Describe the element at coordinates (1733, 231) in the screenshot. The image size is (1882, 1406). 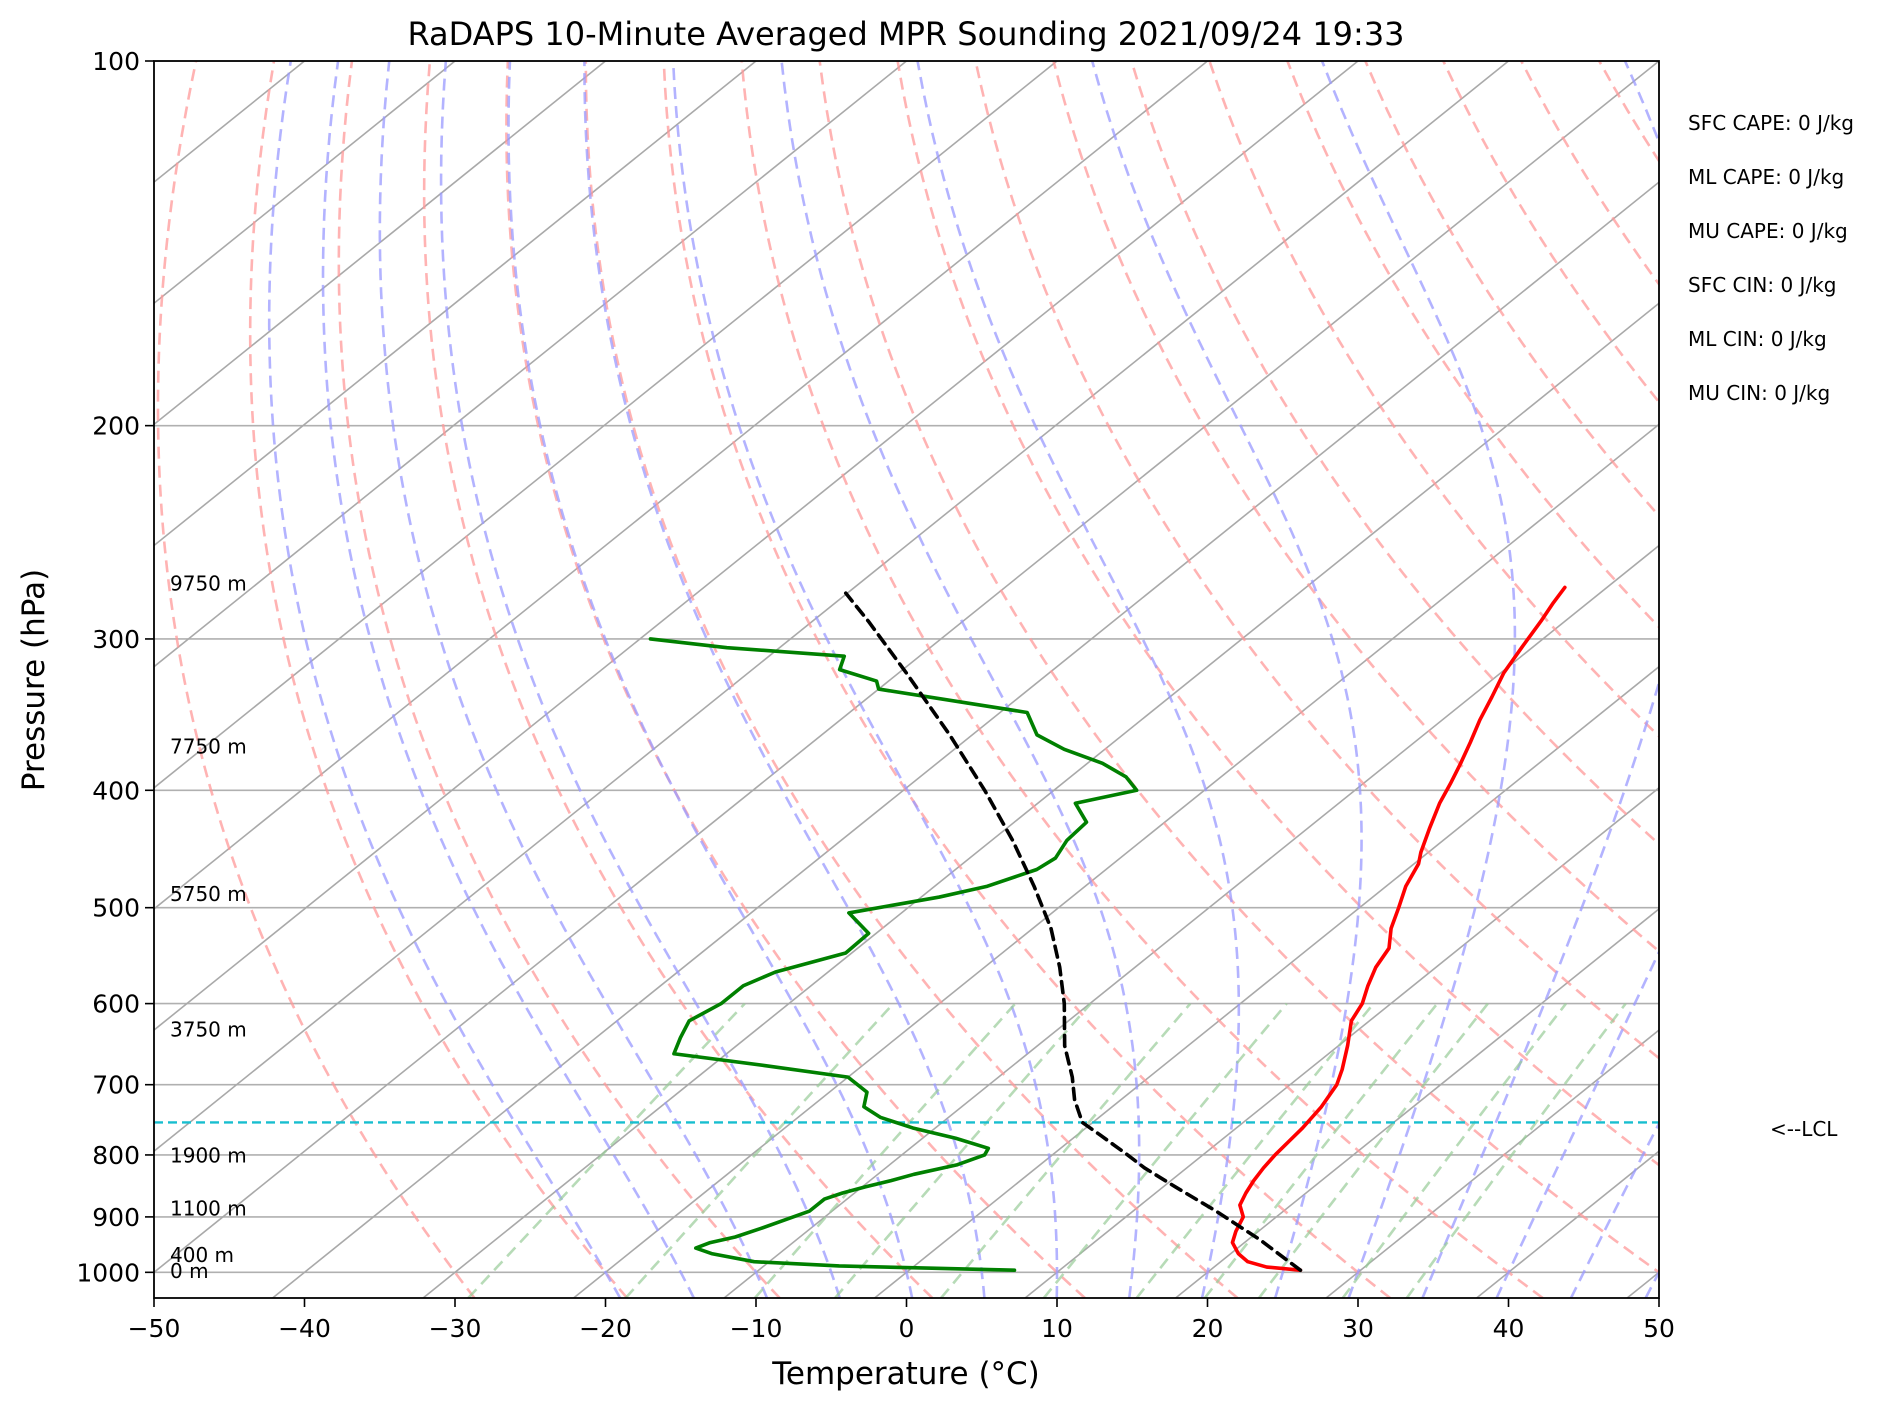
I see `index-label: MU CAPE` at that location.